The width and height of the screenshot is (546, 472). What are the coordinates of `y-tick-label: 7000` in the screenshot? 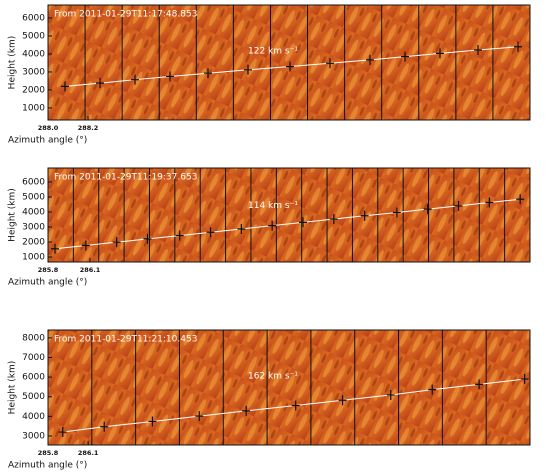 It's located at (33, 358).